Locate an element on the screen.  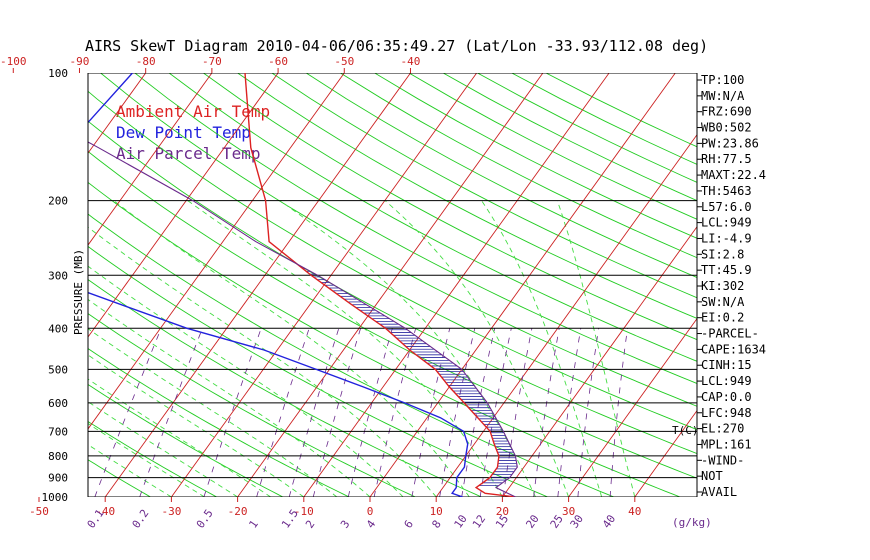
mixing-ratio-unit-label: (g/kg) is located at coordinates (692, 522).